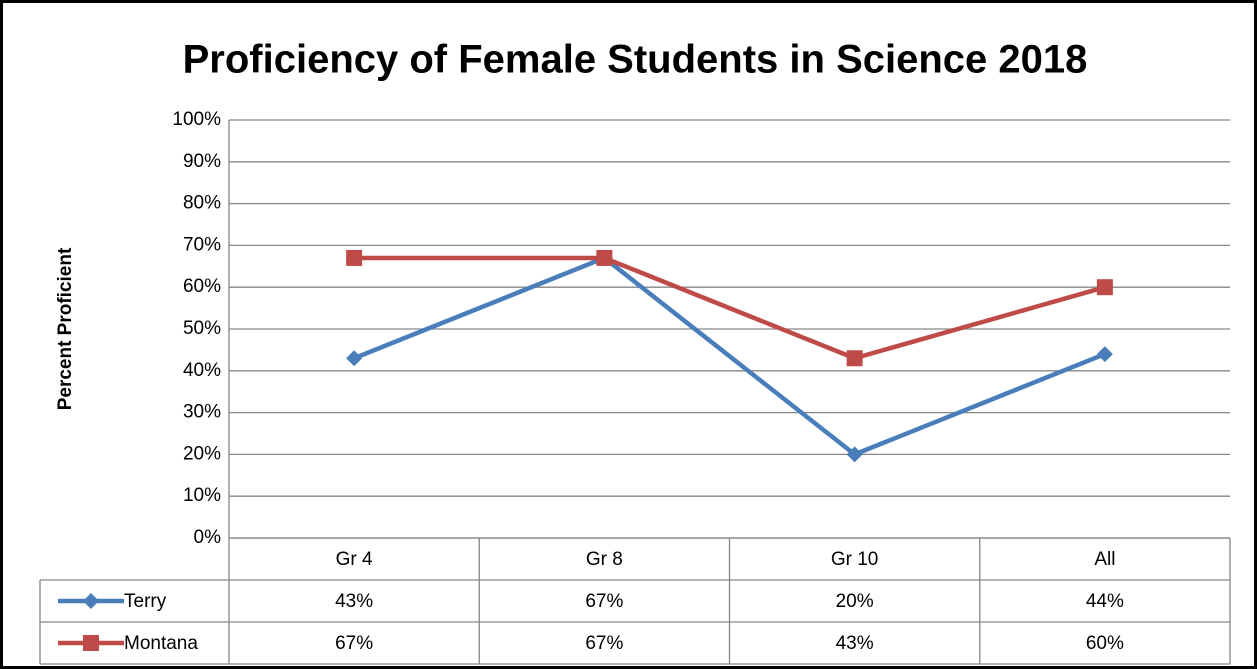  Describe the element at coordinates (202, 495) in the screenshot. I see `y-tick-label: 10%` at that location.